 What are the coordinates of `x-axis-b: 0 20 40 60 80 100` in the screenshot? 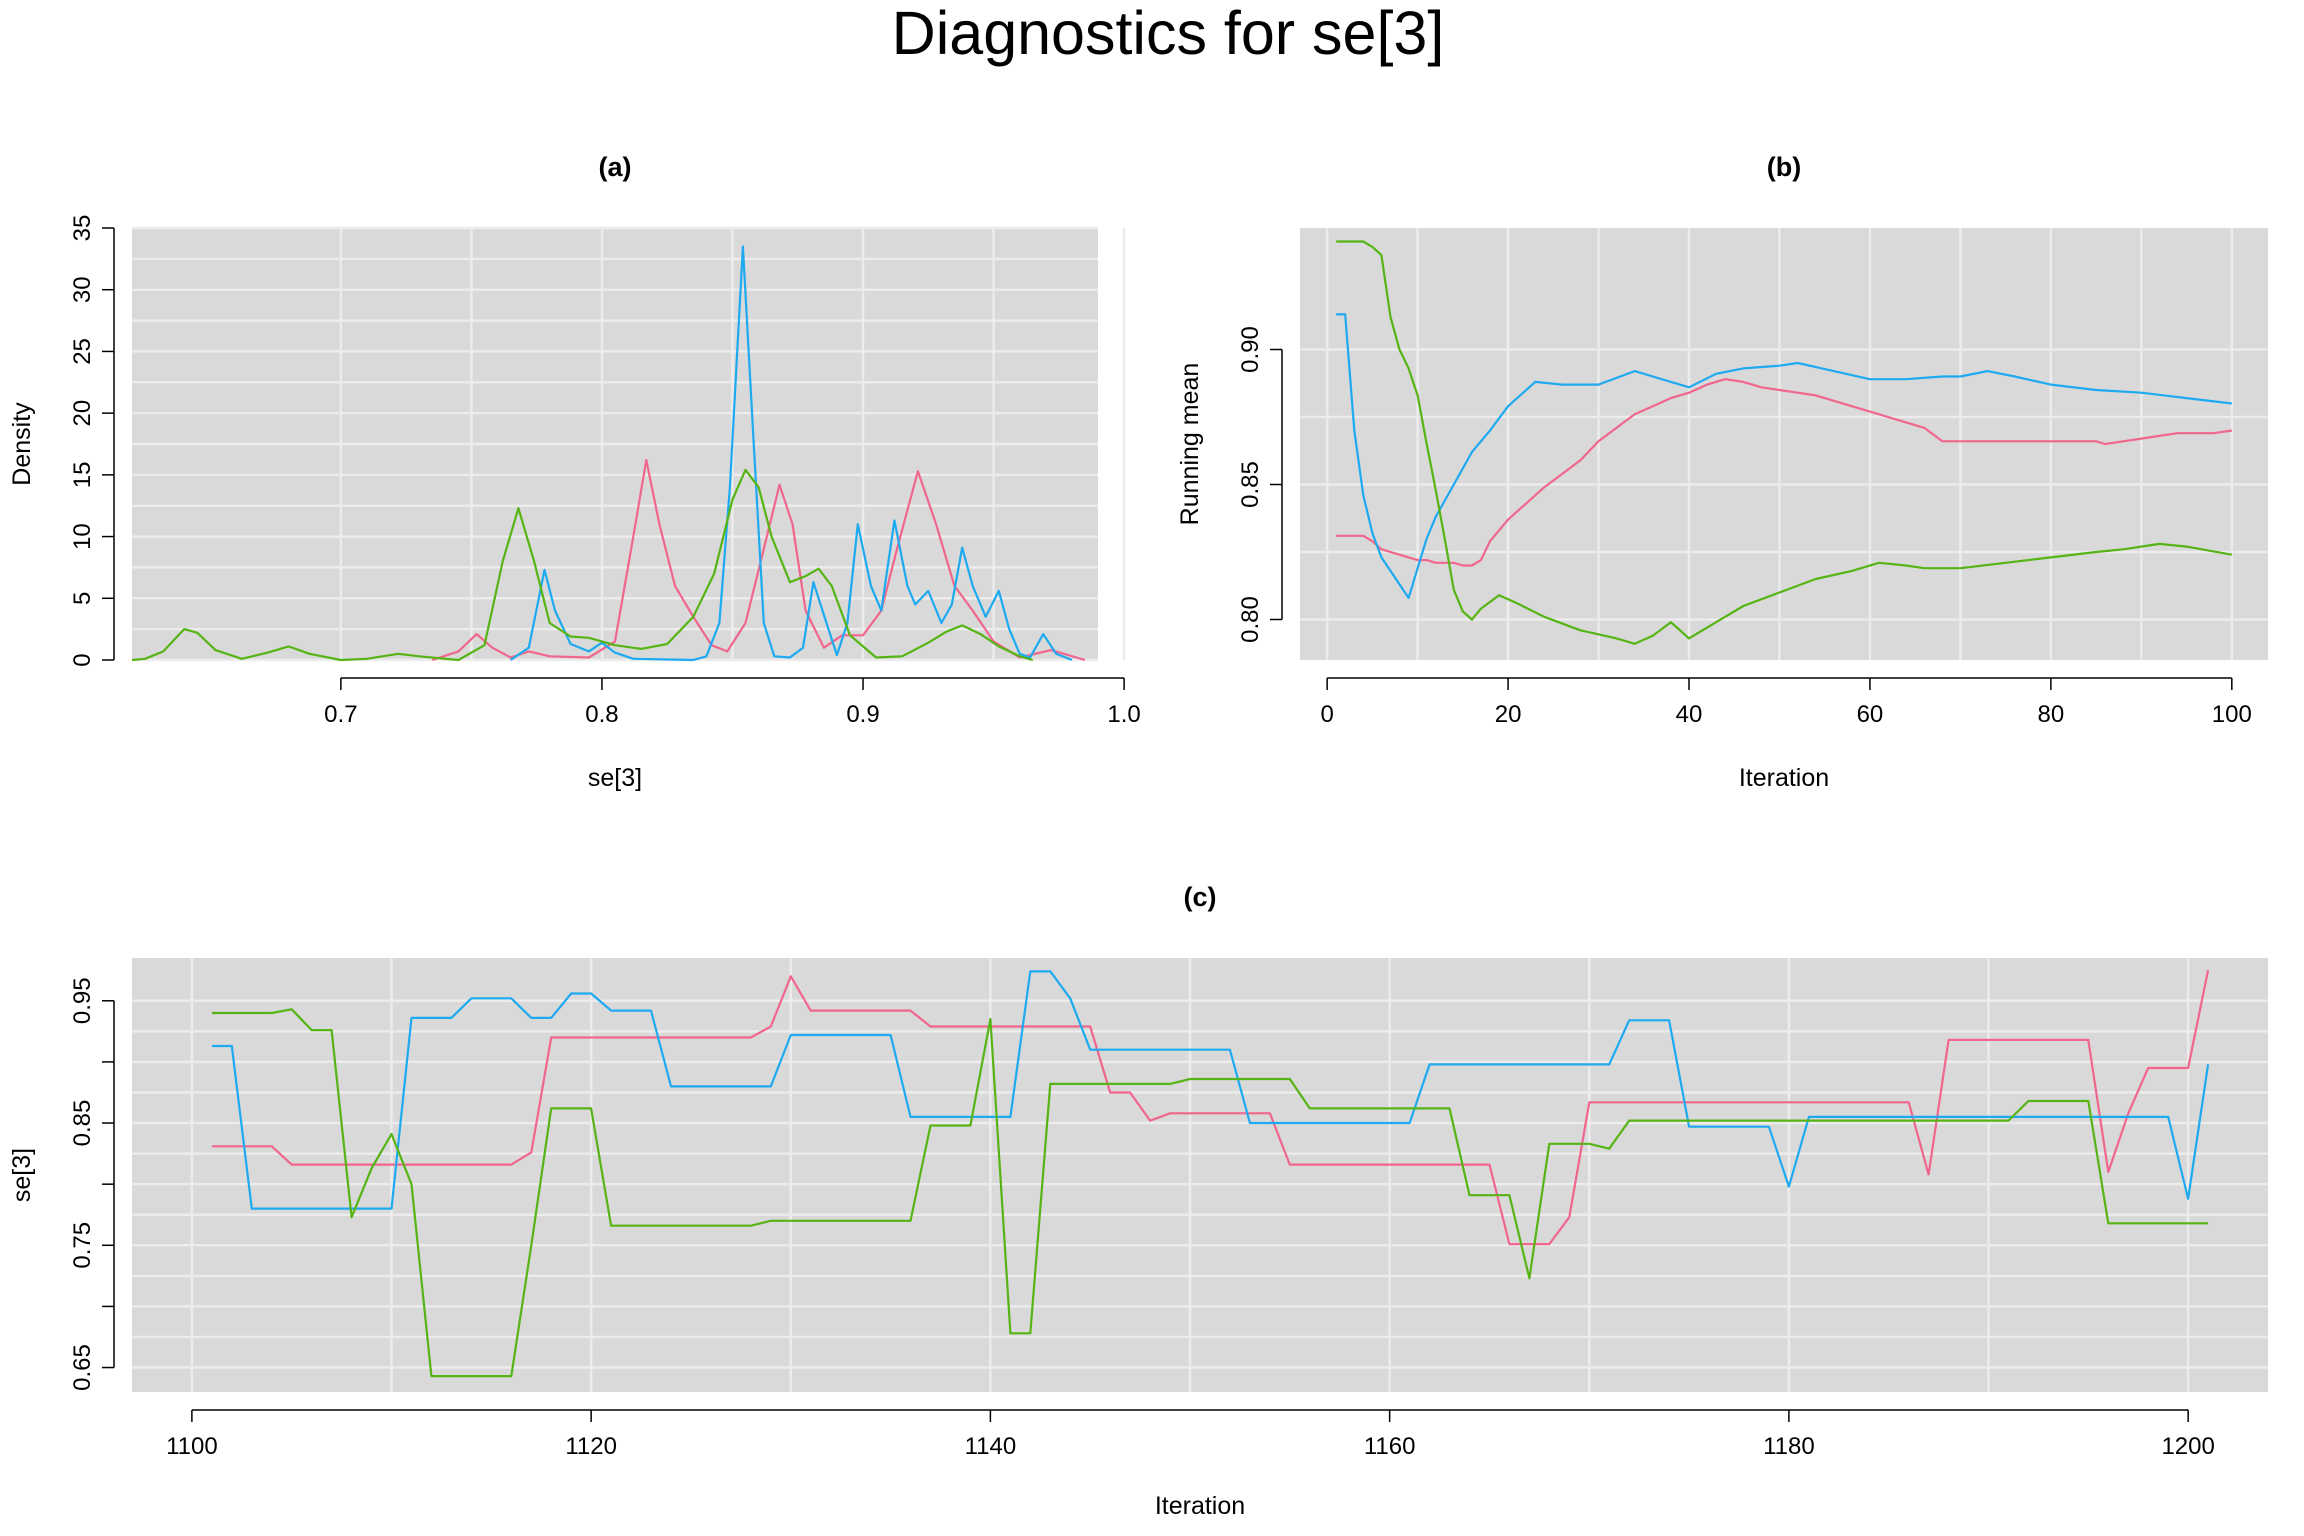 It's located at (1786, 702).